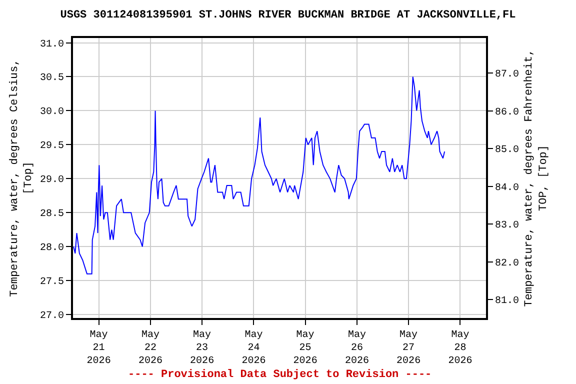 This screenshot has width=576, height=384. Describe the element at coordinates (52, 316) in the screenshot. I see `y-tick-label: 27.0` at that location.